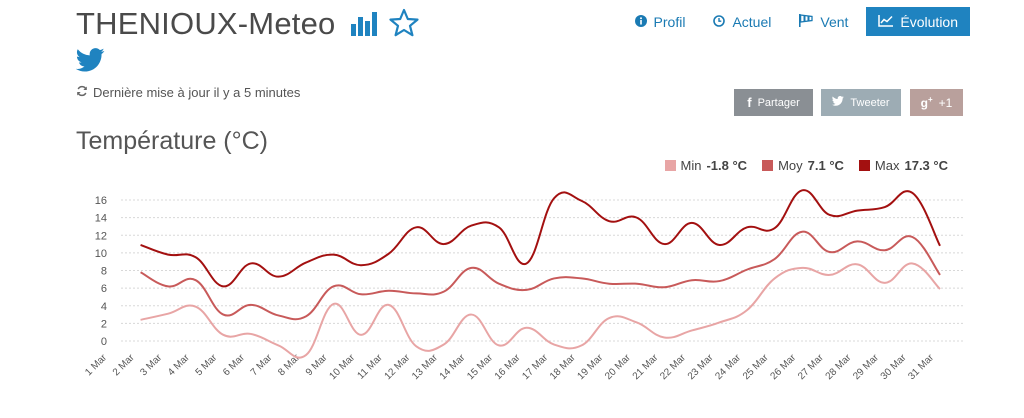  What do you see at coordinates (398, 367) in the screenshot?
I see `x-tick-label: 12 Mar` at bounding box center [398, 367].